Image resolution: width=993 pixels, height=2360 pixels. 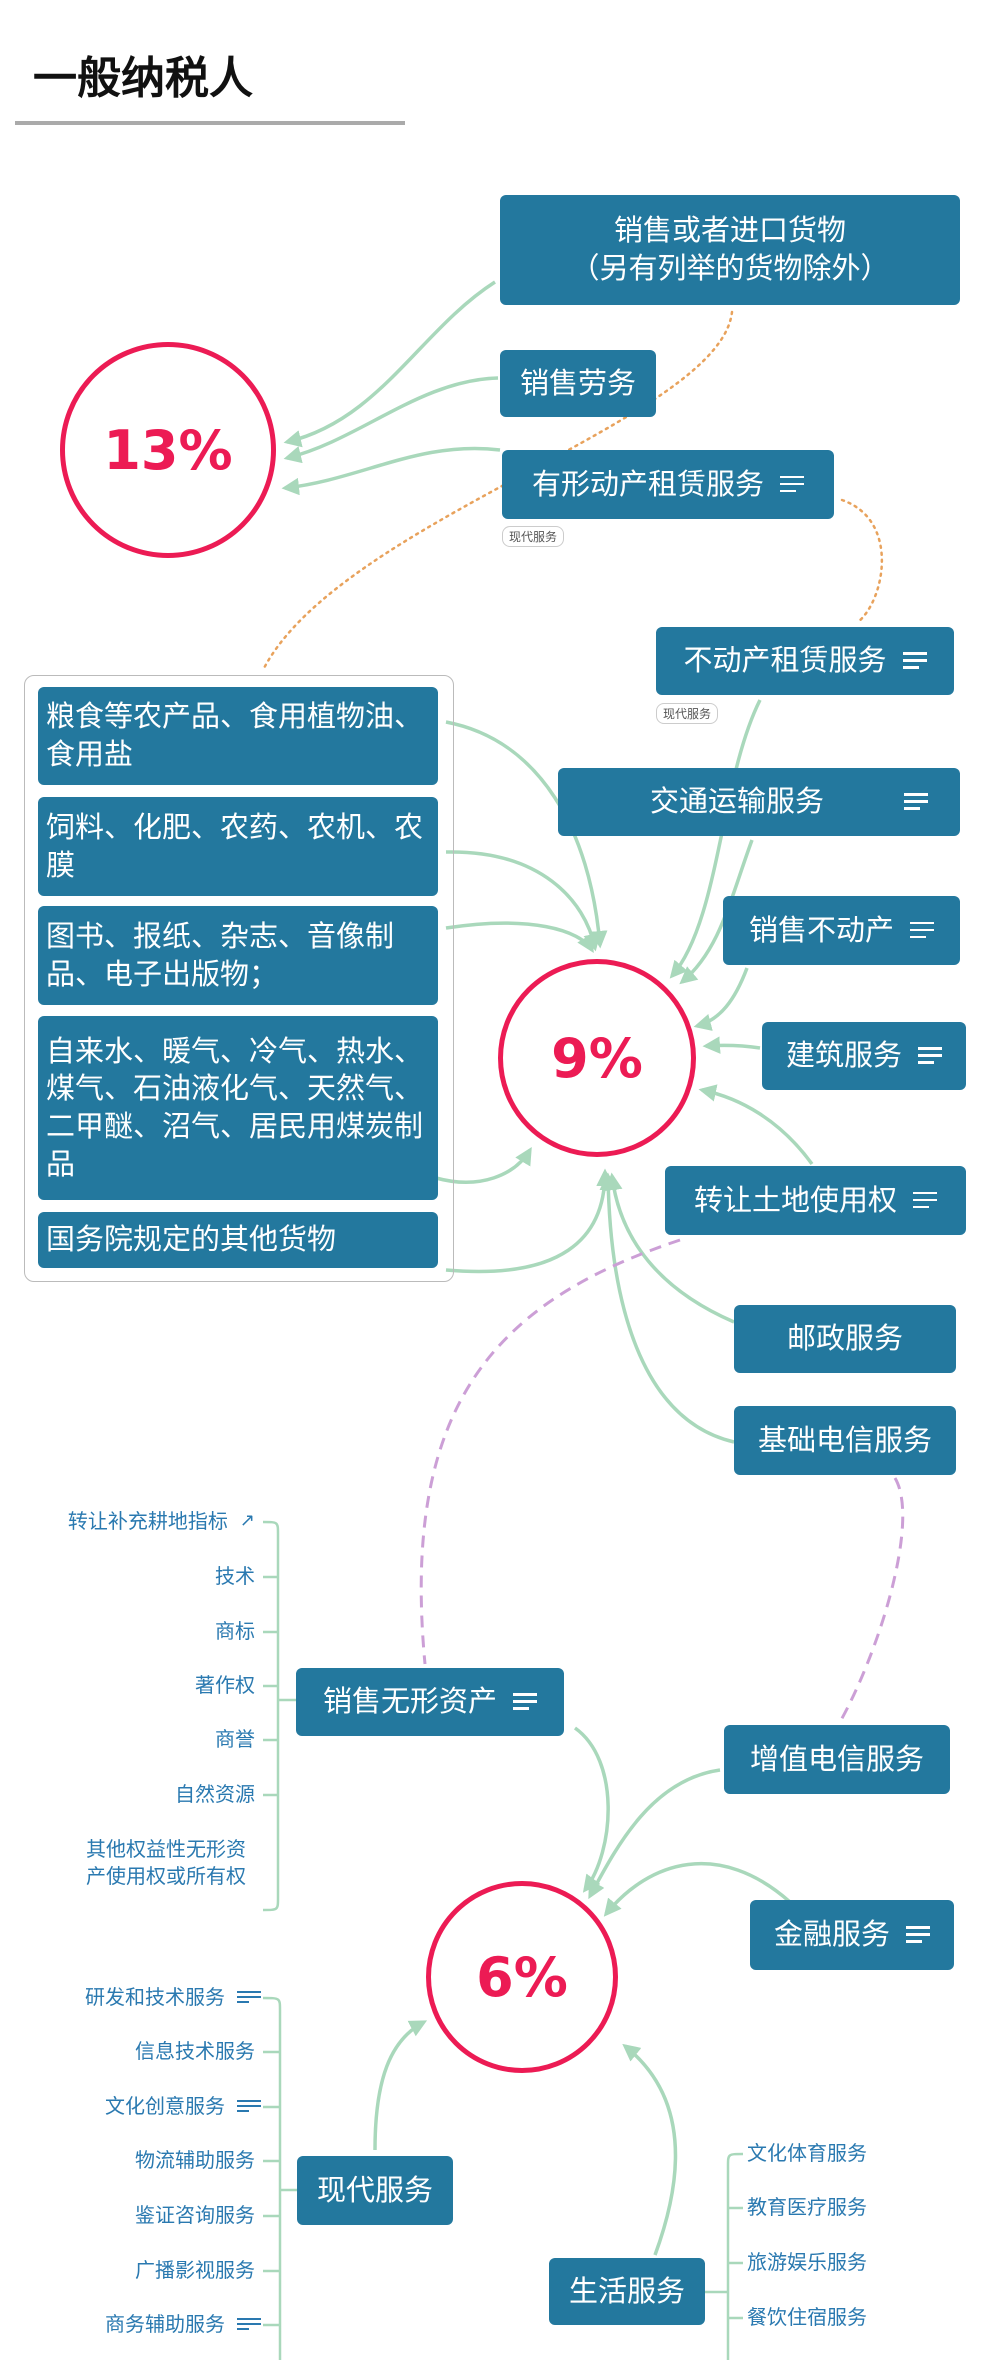 I want to click on leaf-modern-1: 信息技术服务, so click(x=195, y=2051).